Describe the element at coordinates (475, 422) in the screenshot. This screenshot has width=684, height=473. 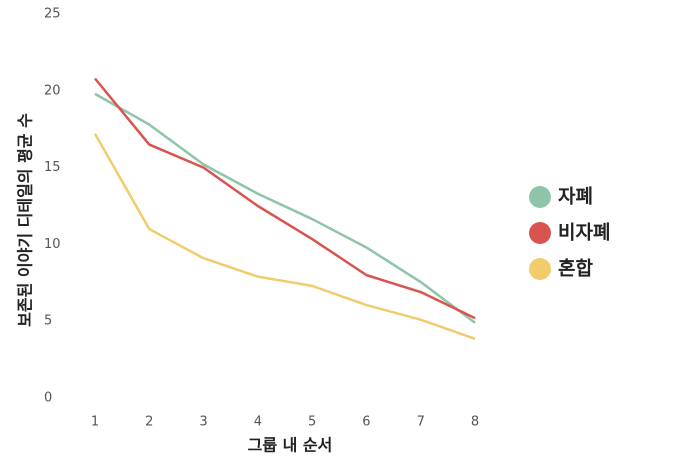
I see `x-tick-label: 8` at that location.